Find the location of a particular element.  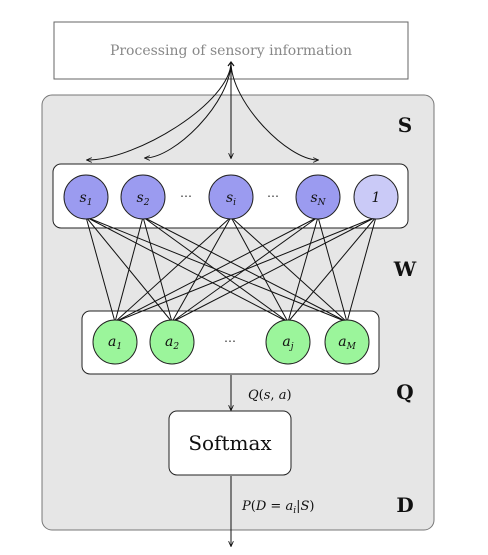

processing-box-label: Processing of sensory information is located at coordinates (231, 51).